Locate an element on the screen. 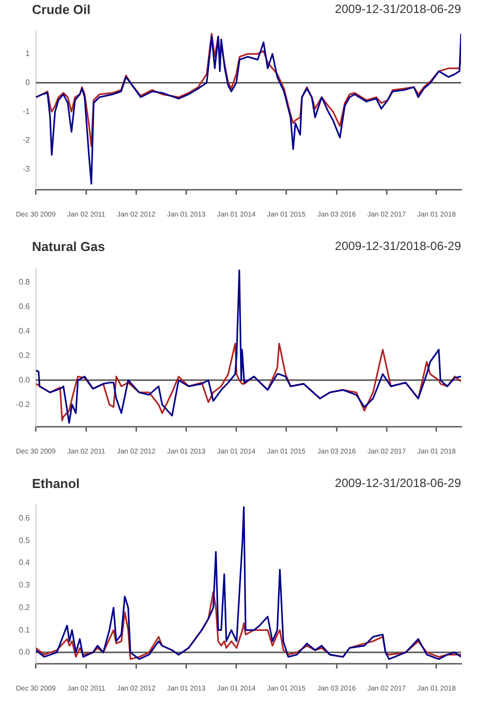 Image resolution: width=477 pixels, height=713 pixels. chart-title: Crude Oil is located at coordinates (61, 9).